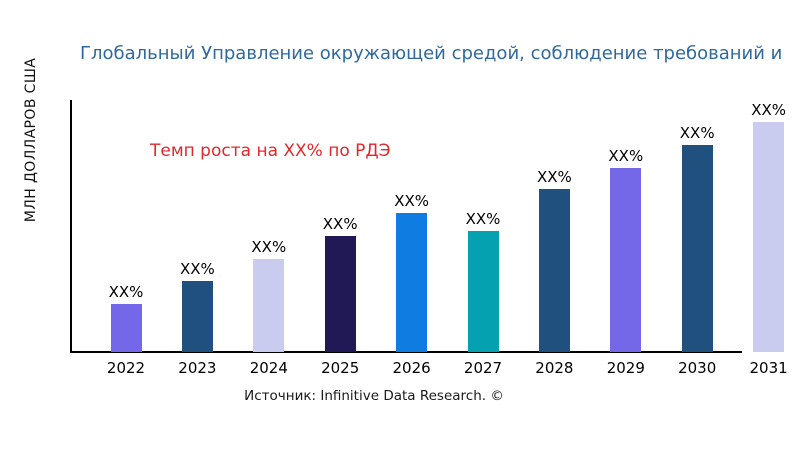 The image size is (800, 450). I want to click on x-tick-label: 2027, so click(483, 368).